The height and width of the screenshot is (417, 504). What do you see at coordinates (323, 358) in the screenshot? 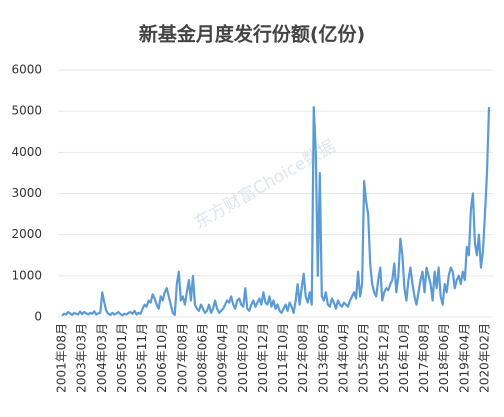
I see `x-tick-label: 2013年06月` at bounding box center [323, 358].